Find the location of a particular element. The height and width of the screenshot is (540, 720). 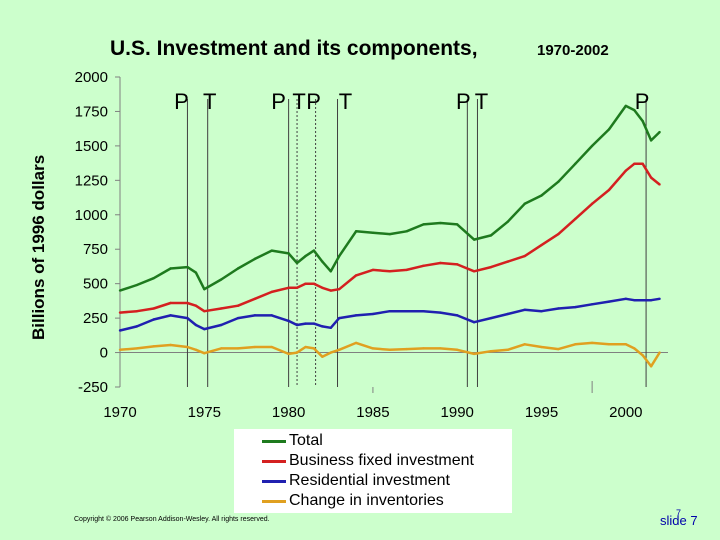

y-tick-label: 1750 is located at coordinates (91, 111).